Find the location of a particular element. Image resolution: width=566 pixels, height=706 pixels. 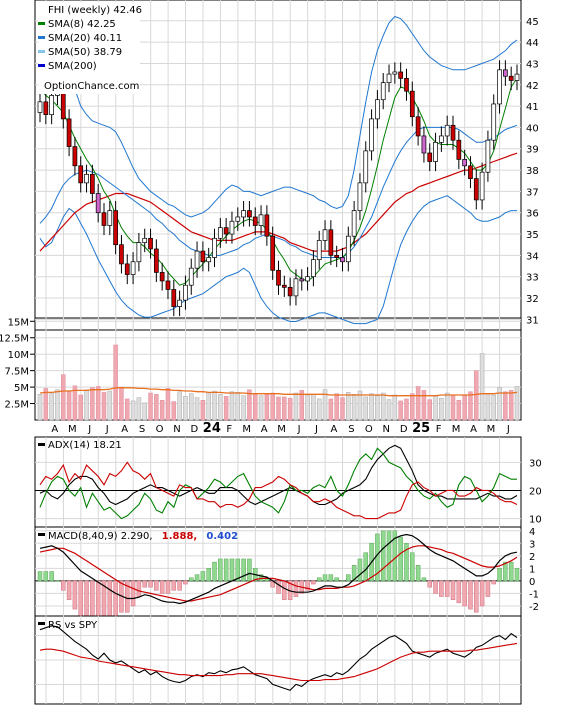

legend-sma20: SMA(20) 40.11 is located at coordinates (85, 38).